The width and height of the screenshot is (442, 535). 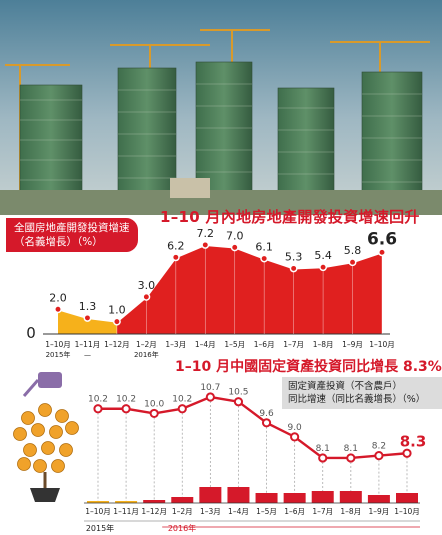 What do you see at coordinates (31, 333) in the screenshot?
I see `zero-label: 0` at bounding box center [31, 333].